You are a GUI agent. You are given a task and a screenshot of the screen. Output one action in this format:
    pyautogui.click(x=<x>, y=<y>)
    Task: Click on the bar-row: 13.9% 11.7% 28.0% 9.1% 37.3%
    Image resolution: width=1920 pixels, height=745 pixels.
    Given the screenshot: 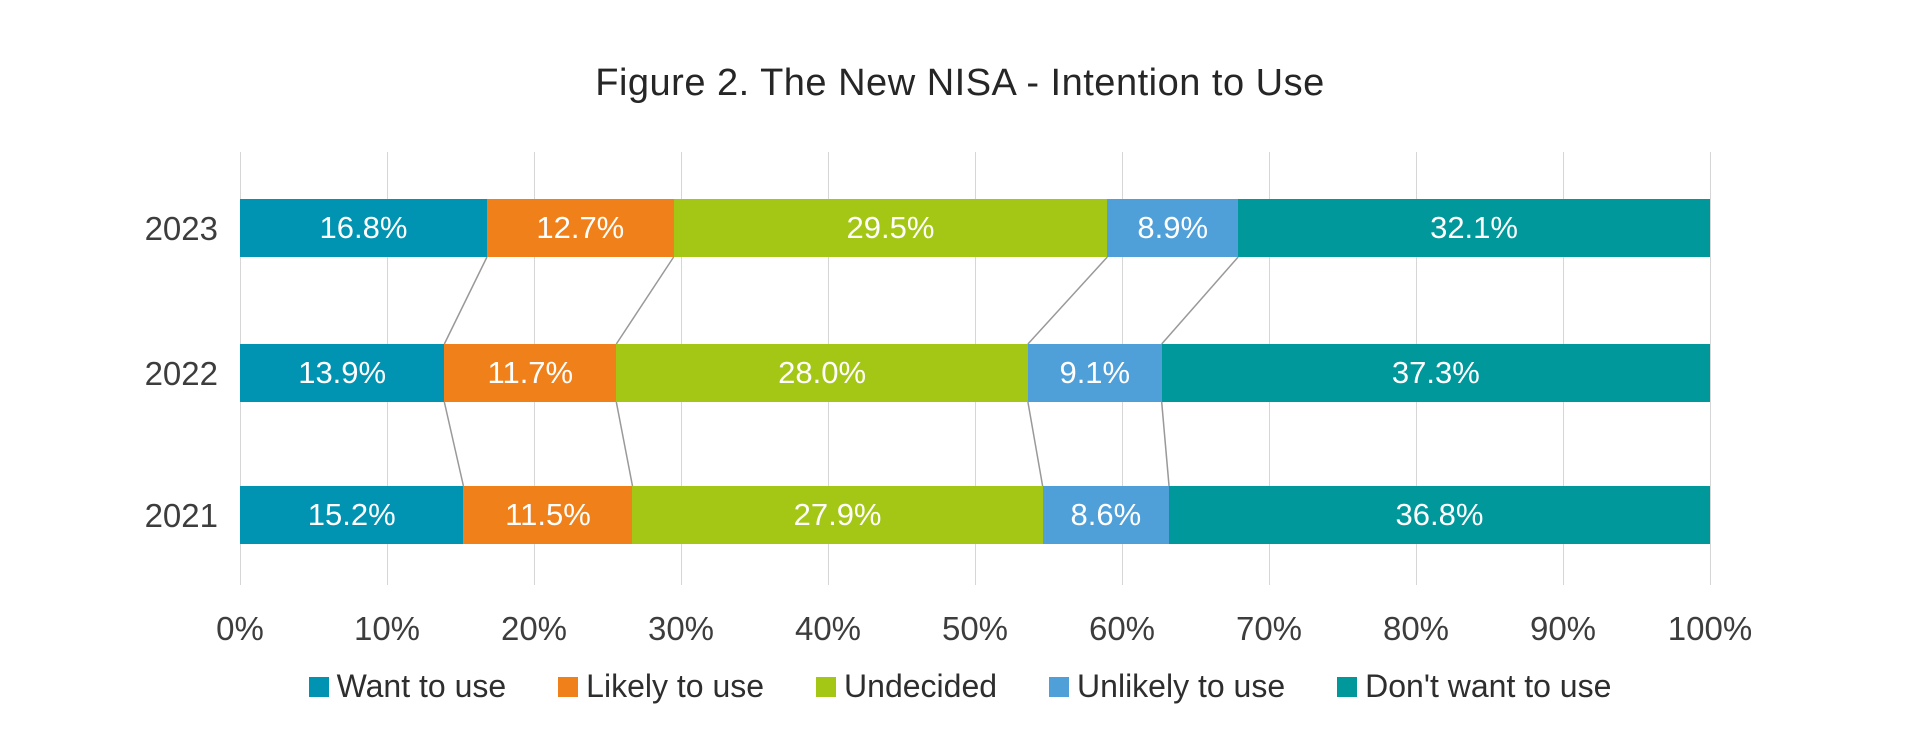 What is the action you would take?
    pyautogui.click(x=975, y=373)
    